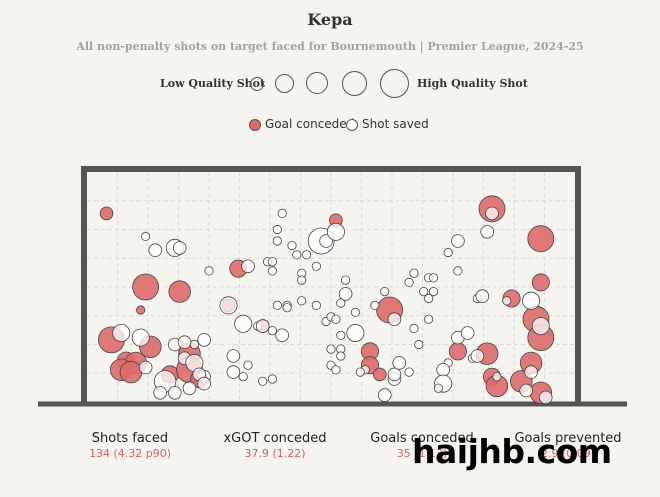  I want to click on chart-title: Kepa, so click(330, 19).